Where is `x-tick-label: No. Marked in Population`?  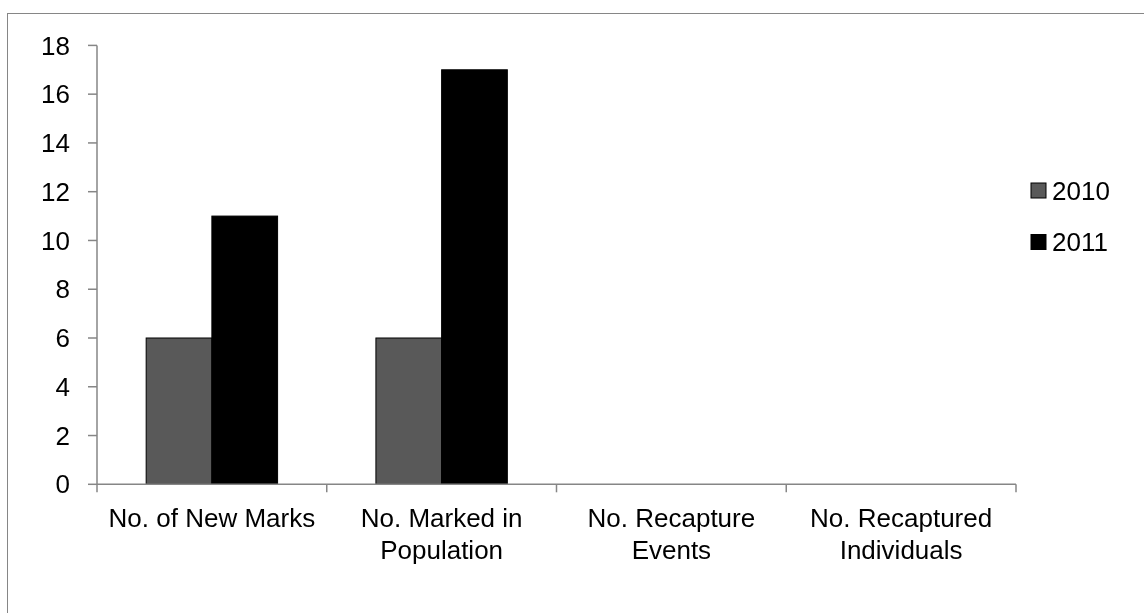
x-tick-label: No. Marked in Population is located at coordinates (441, 534).